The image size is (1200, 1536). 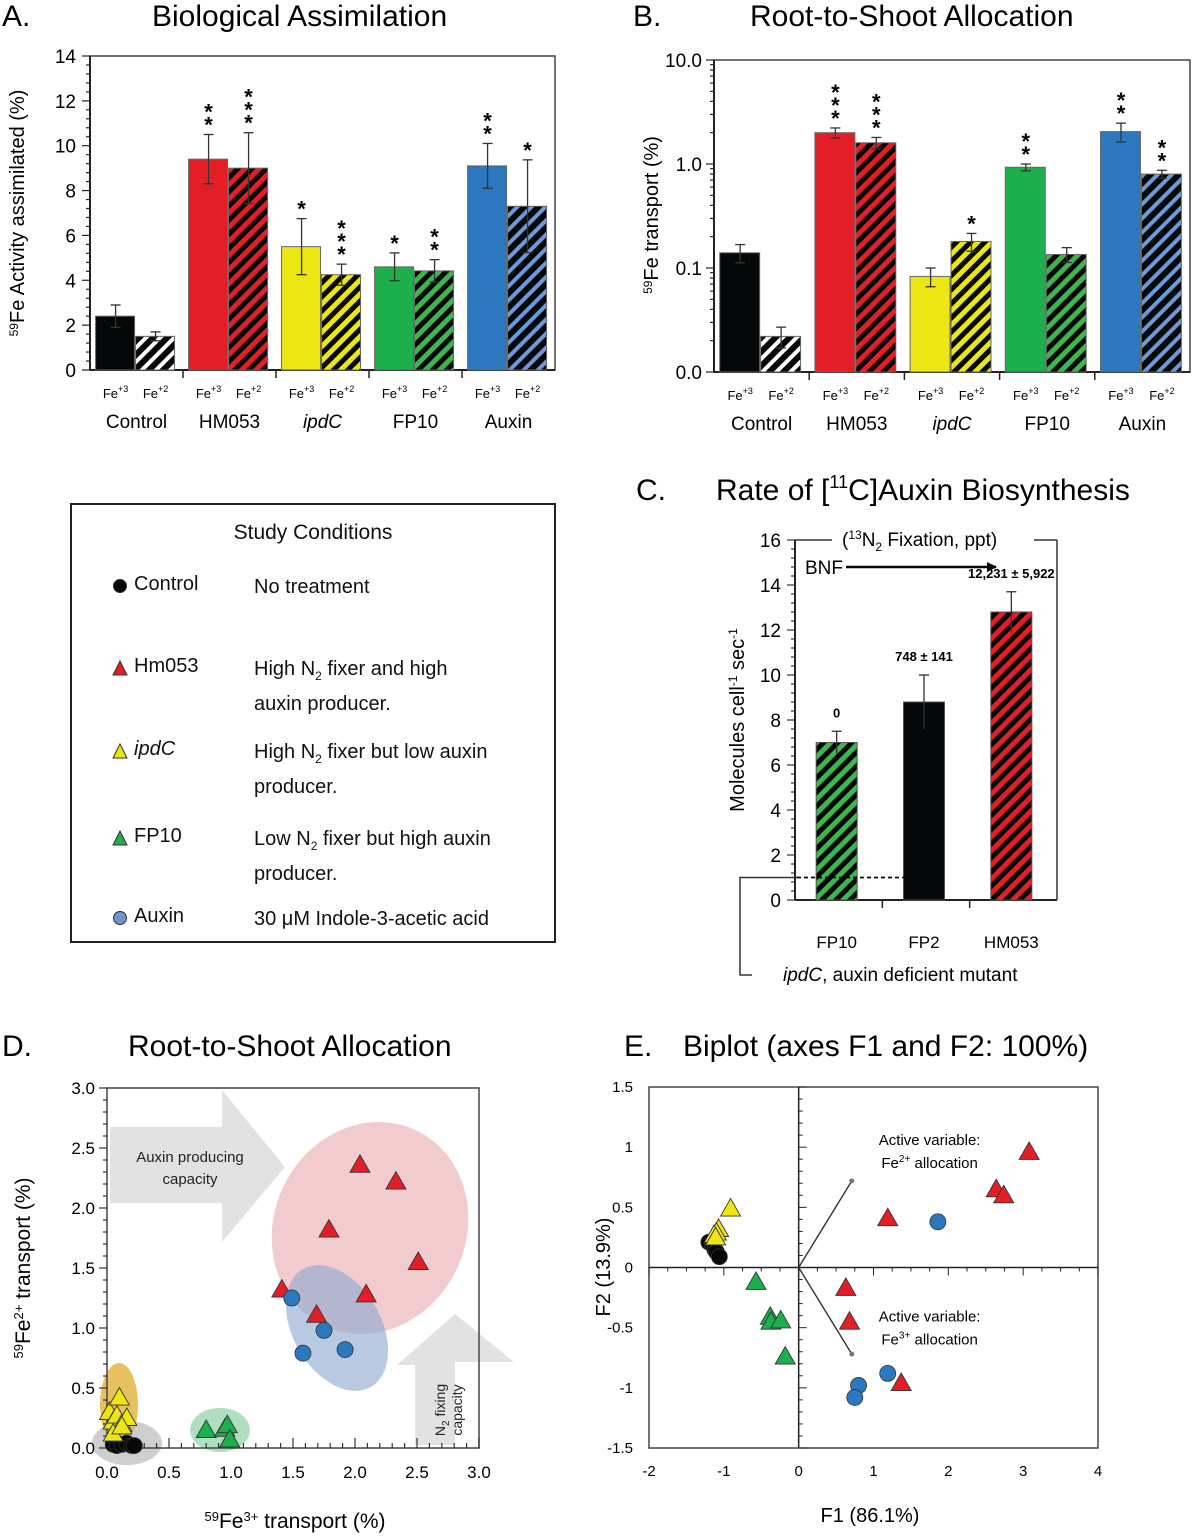 I want to click on e-vector-label-line2: Fe2+ allocation, so click(x=929, y=1163).